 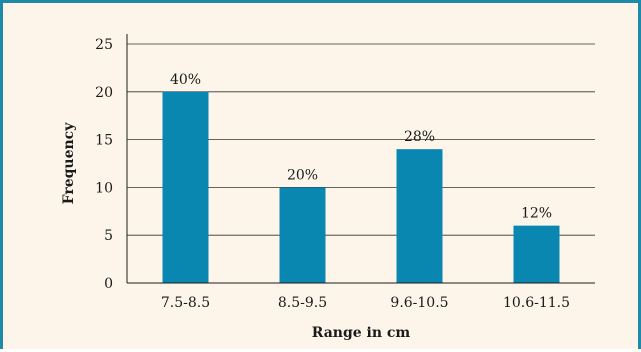 I want to click on x-tick-label: 10.6-11.5, so click(x=536, y=303).